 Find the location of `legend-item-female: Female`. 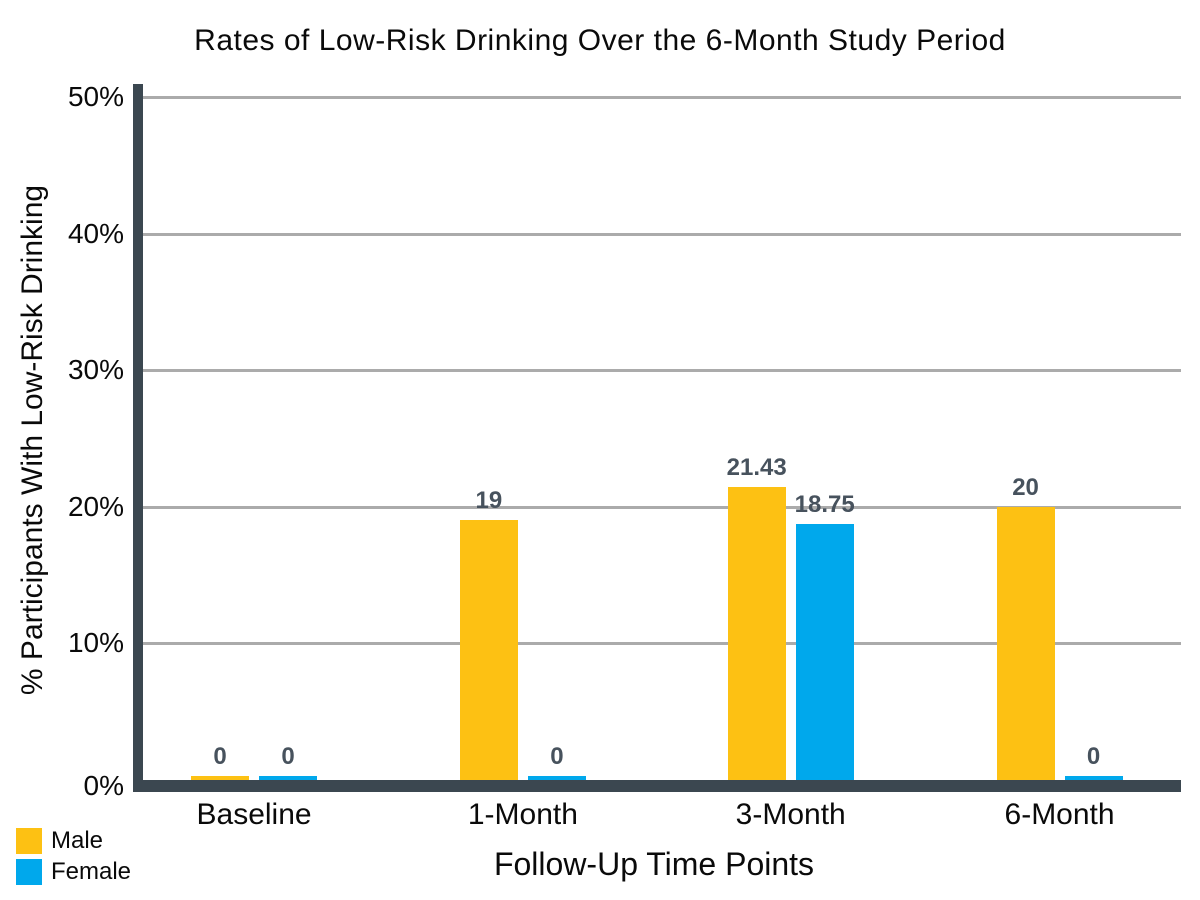

legend-item-female: Female is located at coordinates (73, 872).